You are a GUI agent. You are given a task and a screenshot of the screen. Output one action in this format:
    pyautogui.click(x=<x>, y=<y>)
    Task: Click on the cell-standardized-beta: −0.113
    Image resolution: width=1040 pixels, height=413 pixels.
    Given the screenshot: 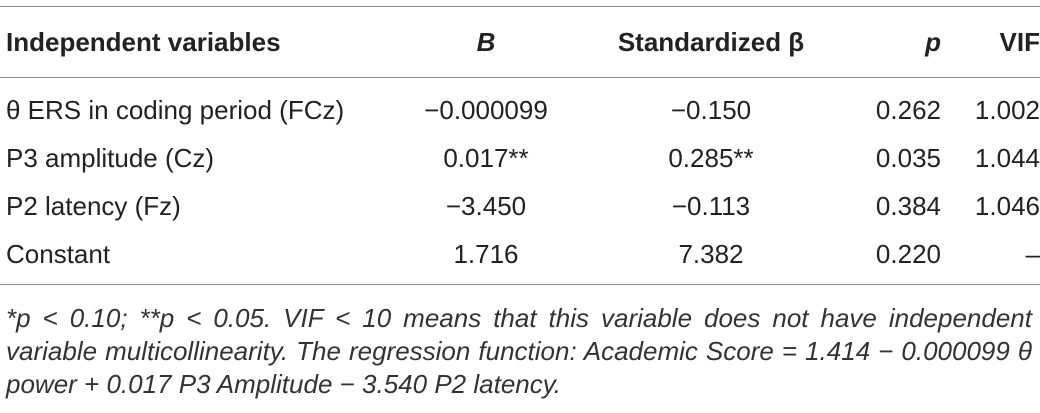 What is the action you would take?
    pyautogui.click(x=711, y=206)
    